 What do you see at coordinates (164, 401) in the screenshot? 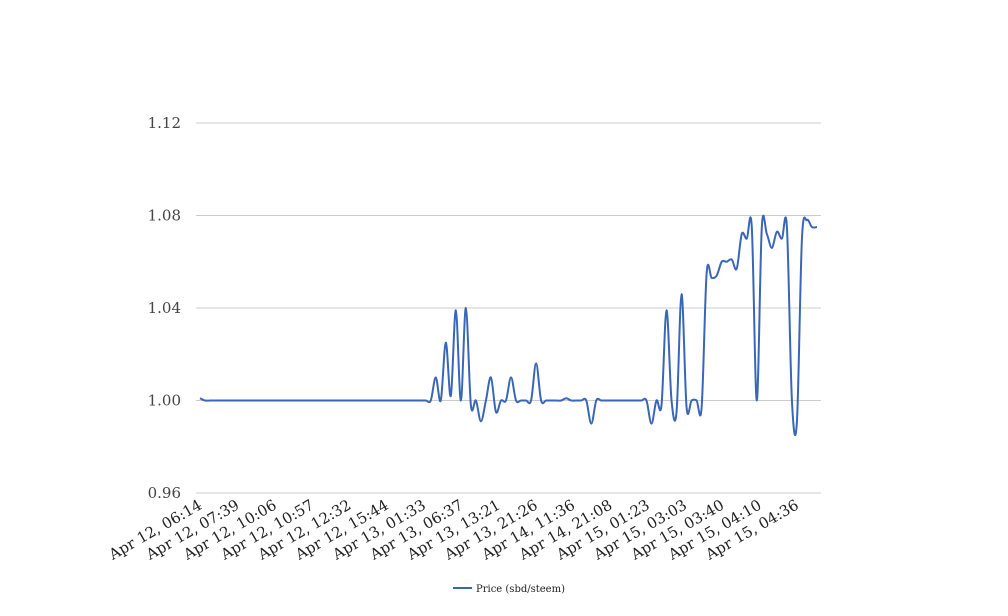
I see `y-tick-label: 1.00` at bounding box center [164, 401].